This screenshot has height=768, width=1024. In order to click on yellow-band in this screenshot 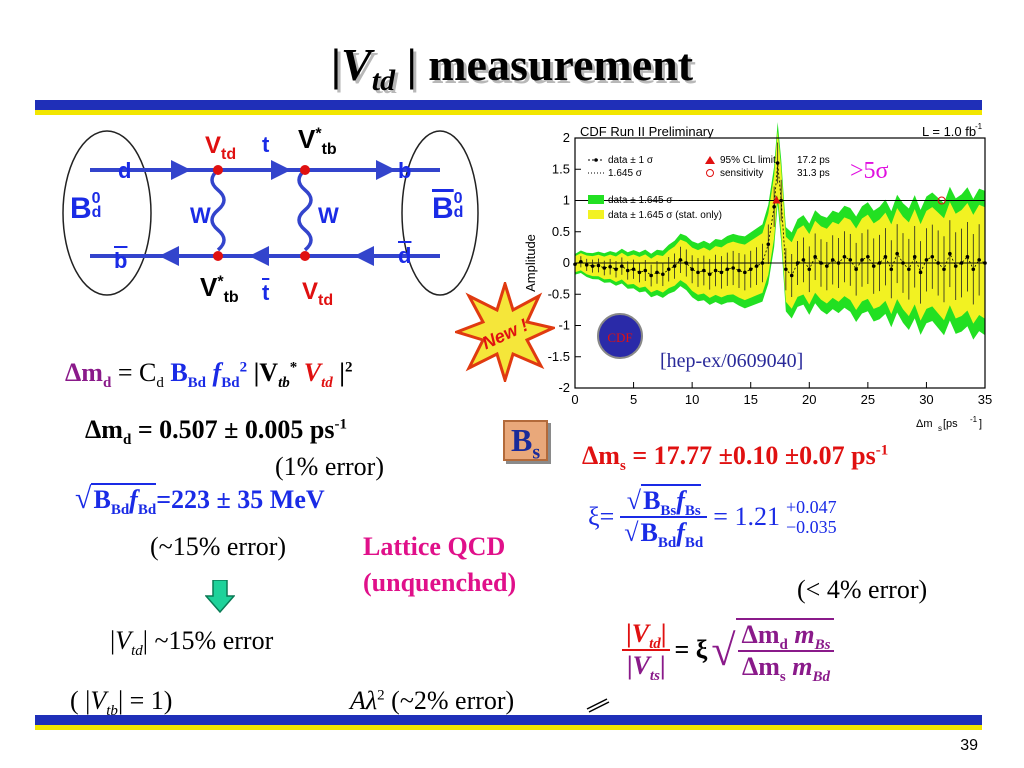, I will do `click(780, 227)`.